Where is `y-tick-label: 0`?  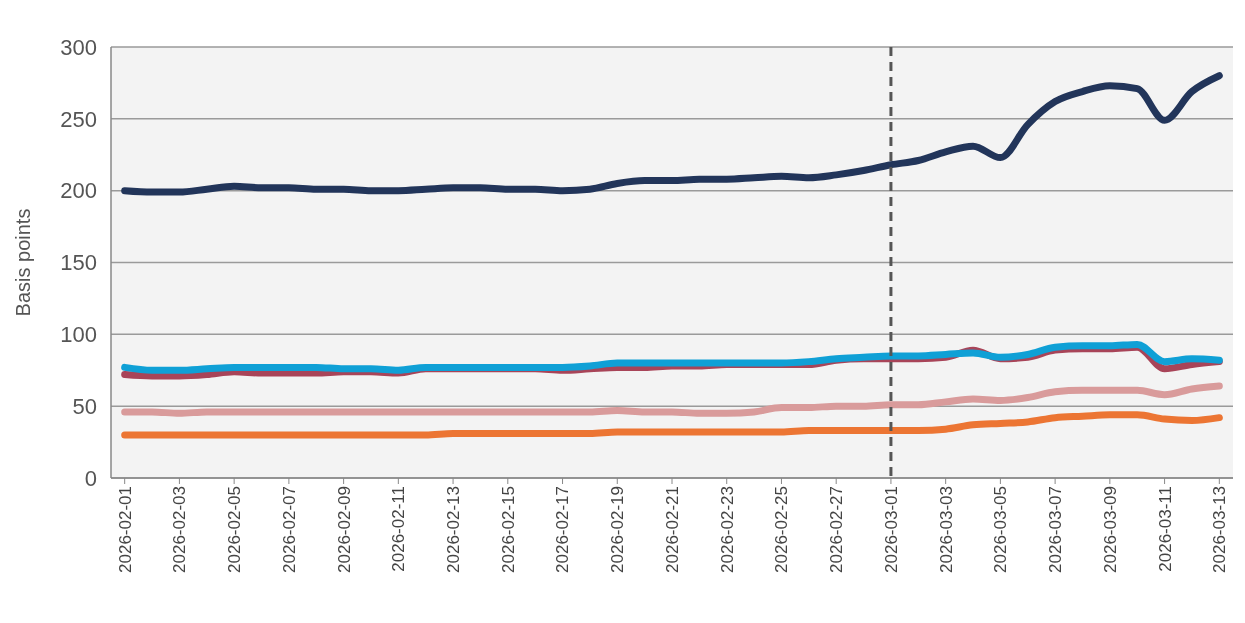
y-tick-label: 0 is located at coordinates (90, 478).